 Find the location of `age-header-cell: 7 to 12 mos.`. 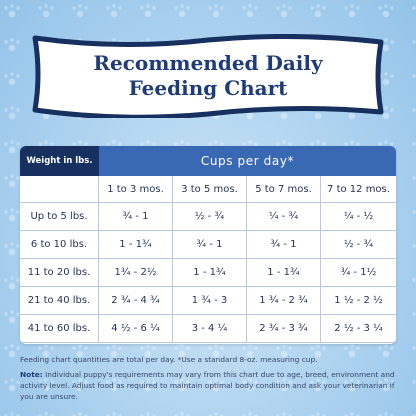

age-header-cell: 7 to 12 mos. is located at coordinates (358, 189).